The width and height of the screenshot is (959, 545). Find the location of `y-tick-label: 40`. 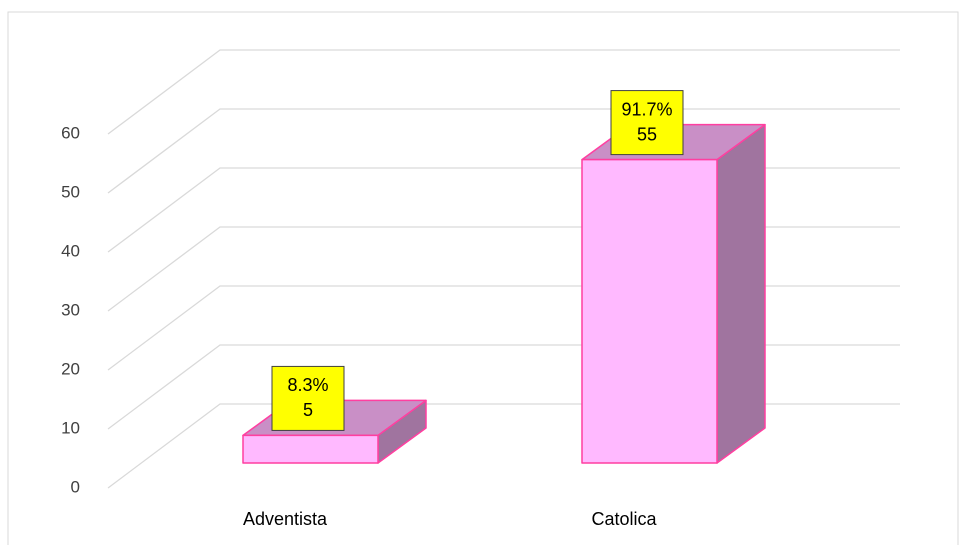

y-tick-label: 40 is located at coordinates (70, 250).